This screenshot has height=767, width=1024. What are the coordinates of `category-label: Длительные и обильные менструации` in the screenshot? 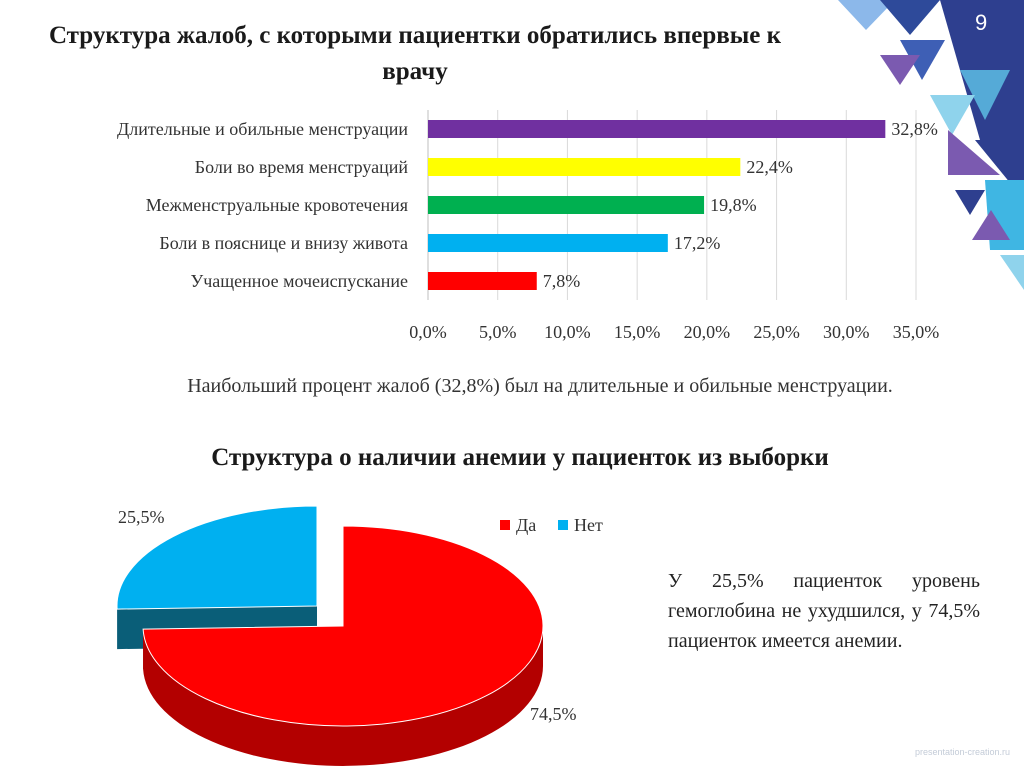 It's located at (262, 129).